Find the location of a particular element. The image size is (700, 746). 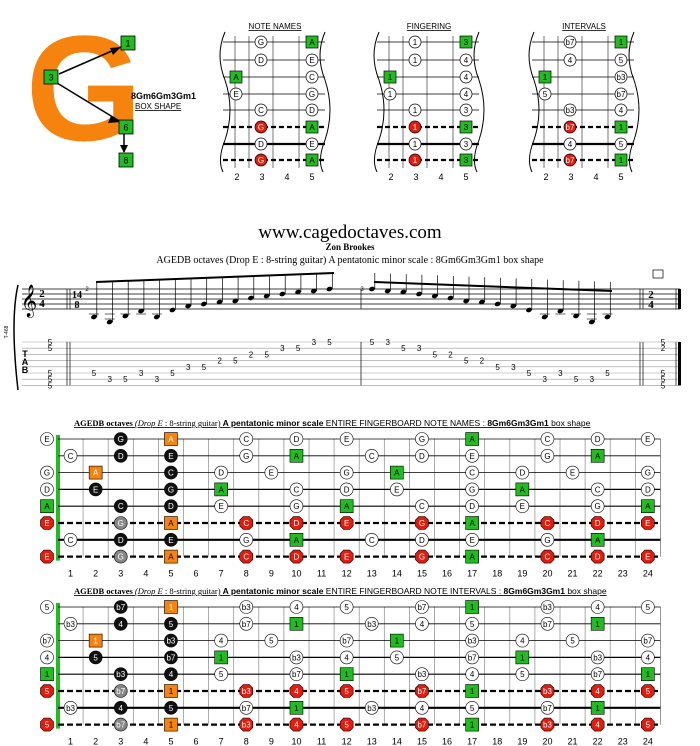

logo-marker is located at coordinates (128, 43).